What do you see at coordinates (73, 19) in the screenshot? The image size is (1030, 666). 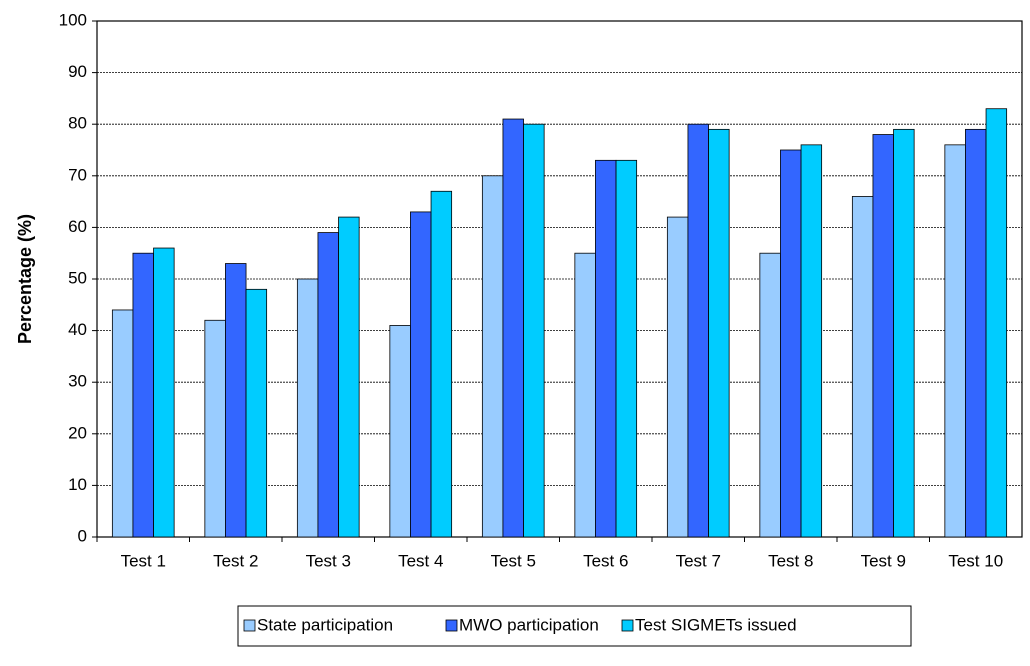 I see `y-tick-label: 100` at bounding box center [73, 19].